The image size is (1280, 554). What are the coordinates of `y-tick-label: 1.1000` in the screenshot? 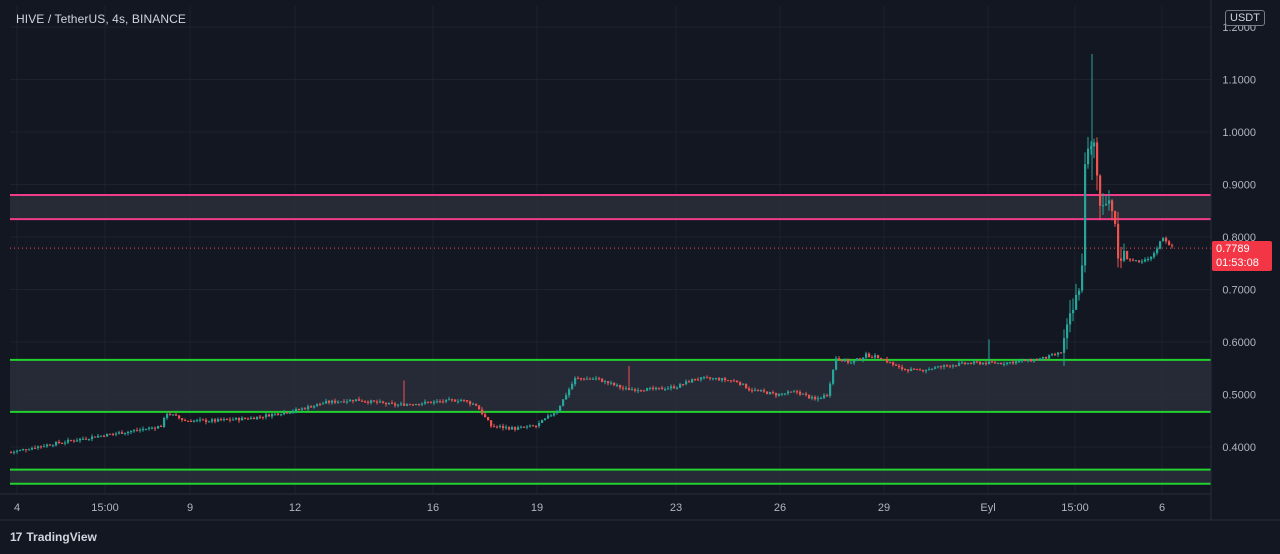 It's located at (1239, 81).